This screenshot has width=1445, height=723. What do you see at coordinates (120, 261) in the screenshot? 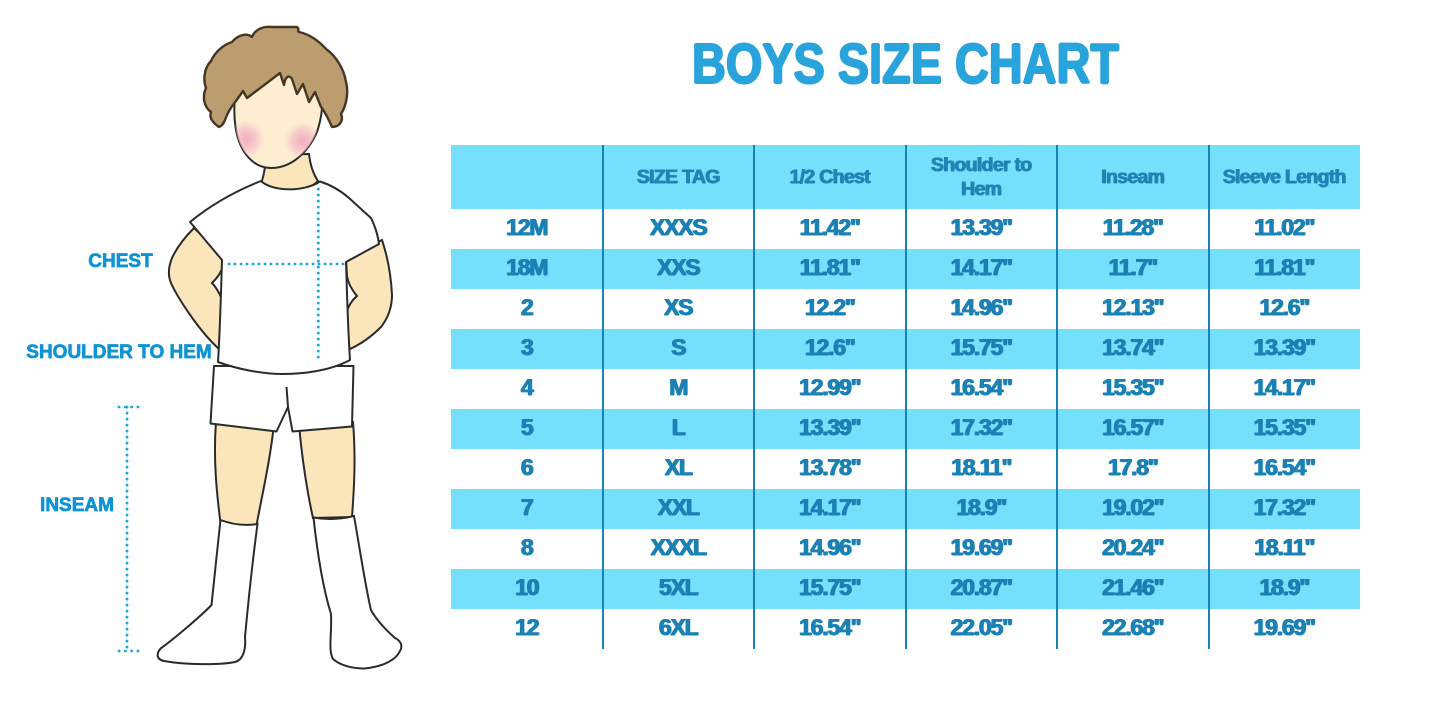
I see `svg-text: CHEST` at bounding box center [120, 261].